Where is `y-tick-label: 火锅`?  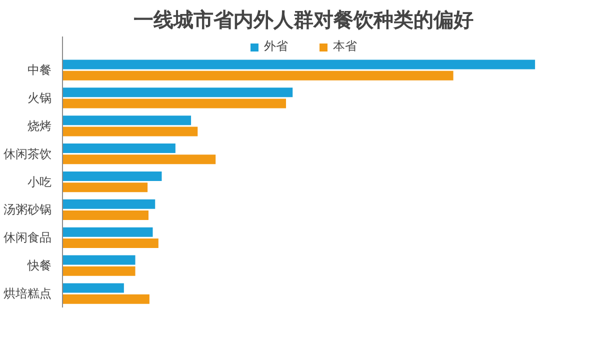 y-tick-label: 火锅 is located at coordinates (40, 97).